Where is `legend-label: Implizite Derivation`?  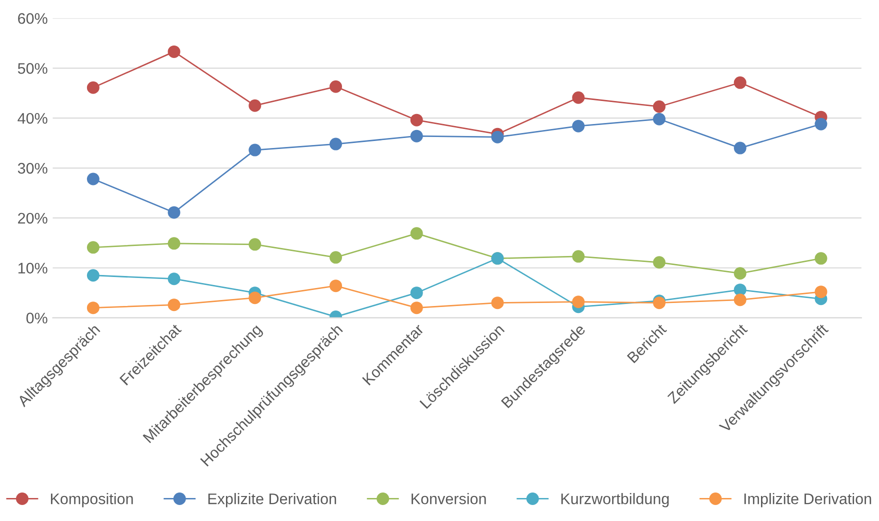
legend-label: Implizite Derivation is located at coordinates (808, 500).